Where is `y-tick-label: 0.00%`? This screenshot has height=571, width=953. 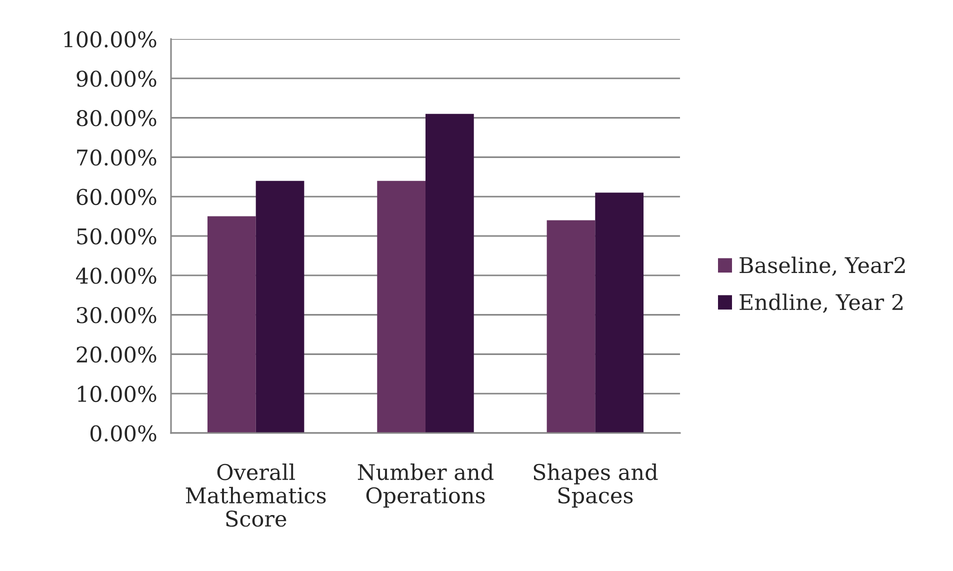 y-tick-label: 0.00% is located at coordinates (123, 433).